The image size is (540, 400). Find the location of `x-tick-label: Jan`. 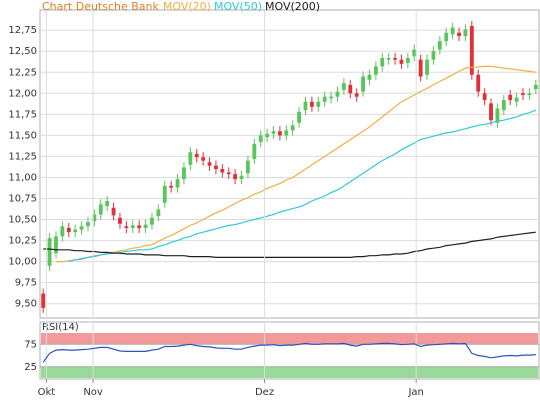

x-tick-label: Jan is located at coordinates (415, 392).